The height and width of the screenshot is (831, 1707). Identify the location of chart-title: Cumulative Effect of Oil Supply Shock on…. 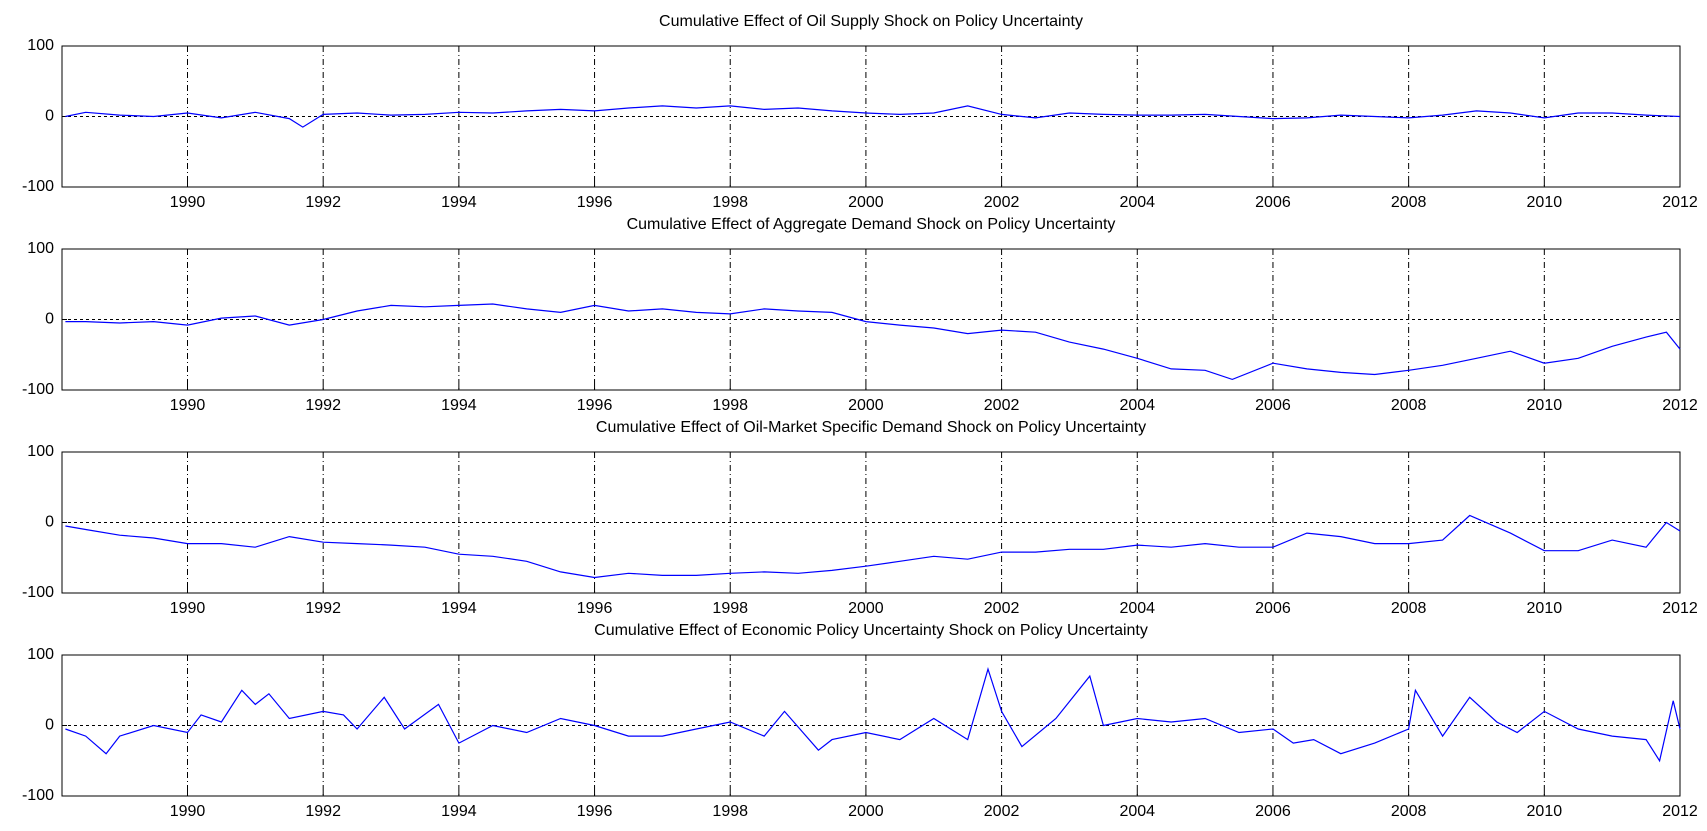
(871, 21).